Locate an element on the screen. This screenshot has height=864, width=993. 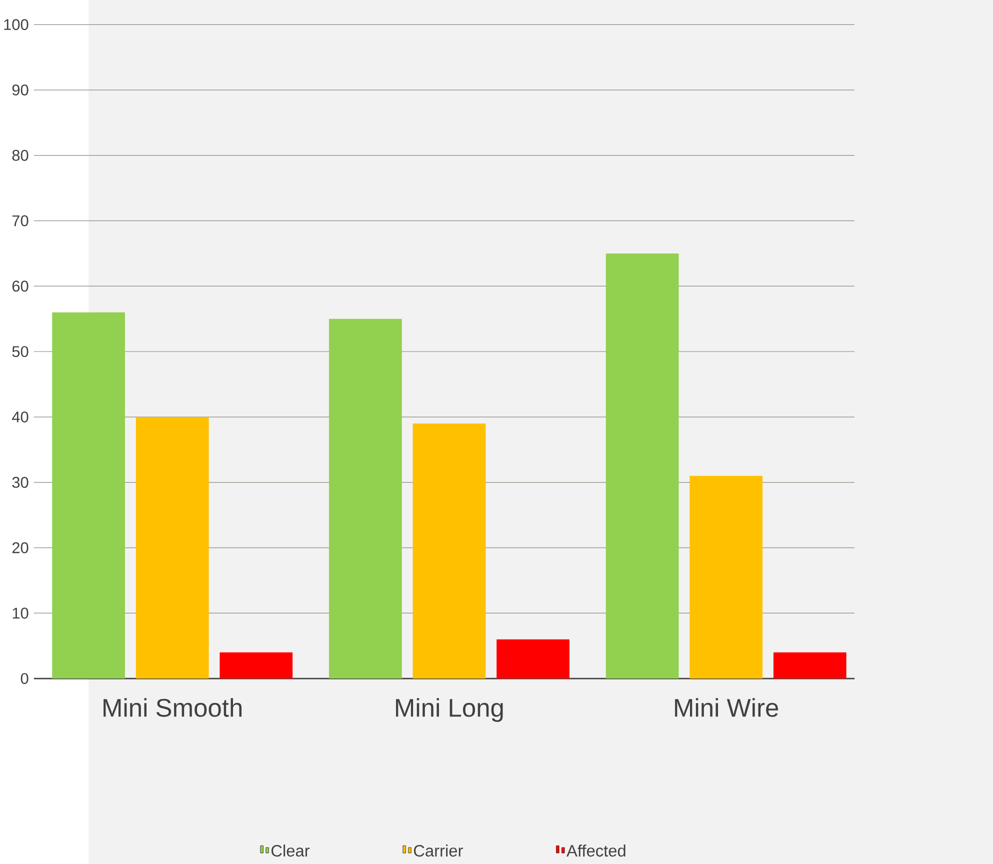
y-tick-label: 100 is located at coordinates (16, 24).